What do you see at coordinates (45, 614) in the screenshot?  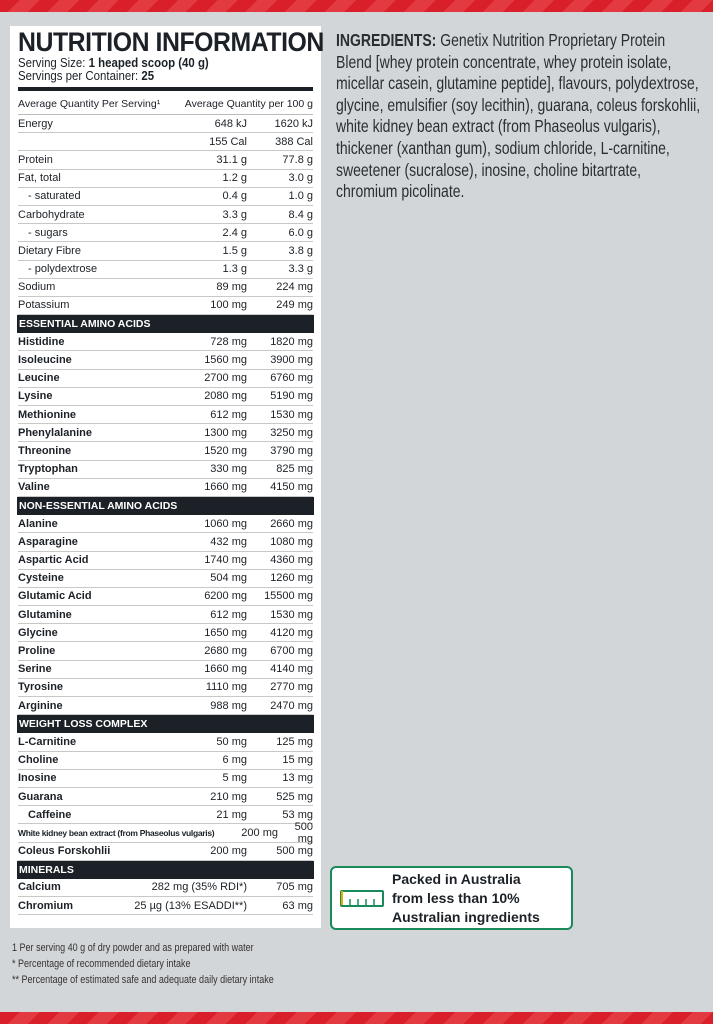 I see `nutrient-name: Glutamine` at bounding box center [45, 614].